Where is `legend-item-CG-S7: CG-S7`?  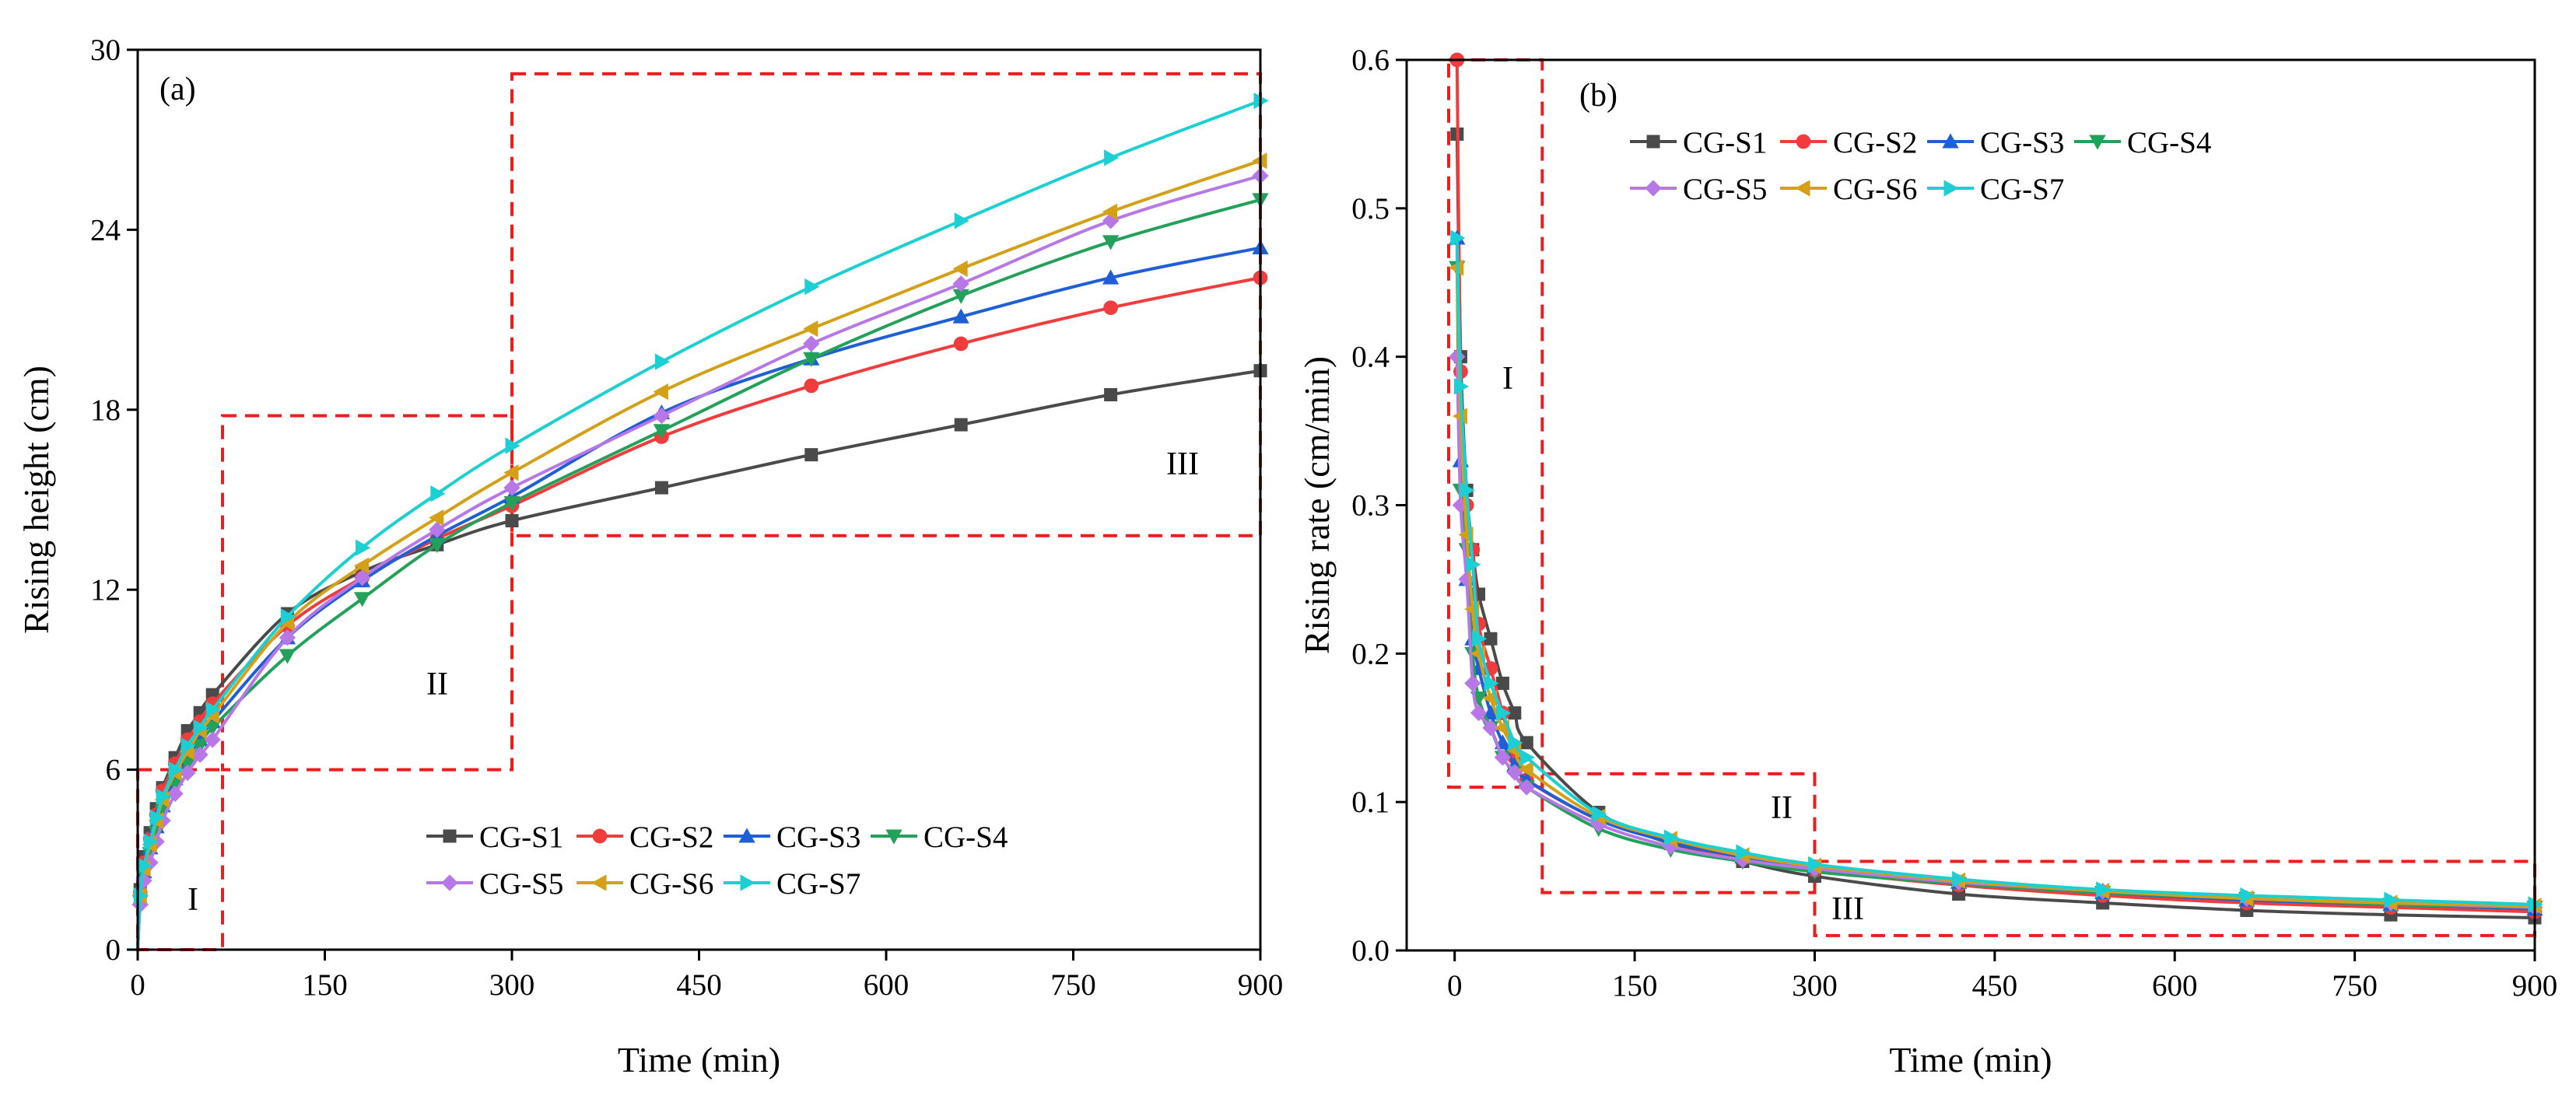
legend-item-CG-S7: CG-S7 is located at coordinates (792, 884).